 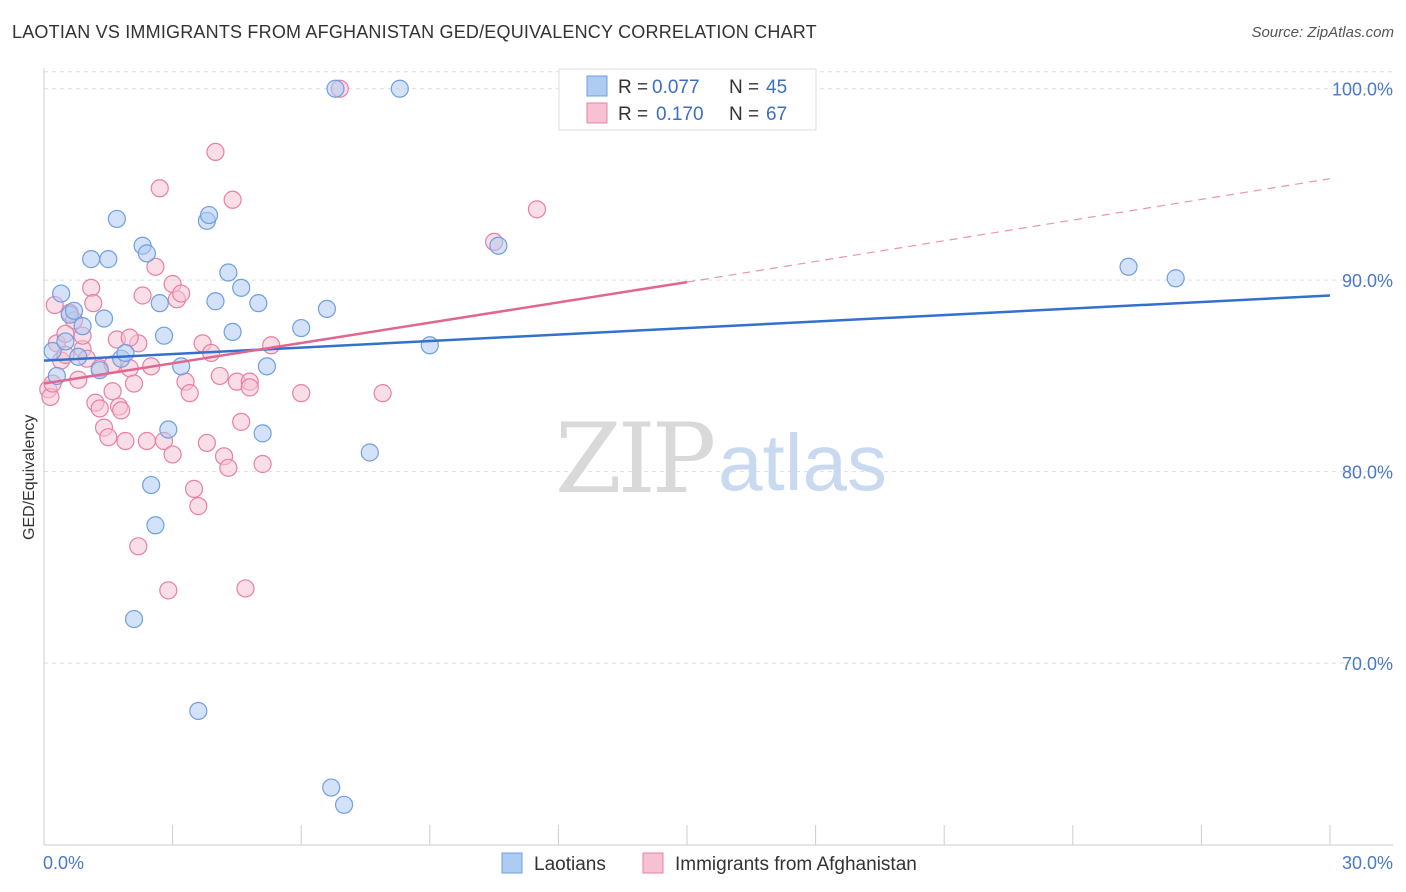 What do you see at coordinates (633, 87) in the screenshot?
I see `legend-r-label-1: R =` at bounding box center [633, 87].